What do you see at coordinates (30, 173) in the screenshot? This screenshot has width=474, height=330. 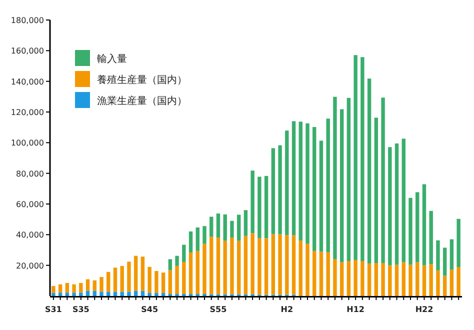 I see `ytick-label: 80,000` at bounding box center [30, 173].